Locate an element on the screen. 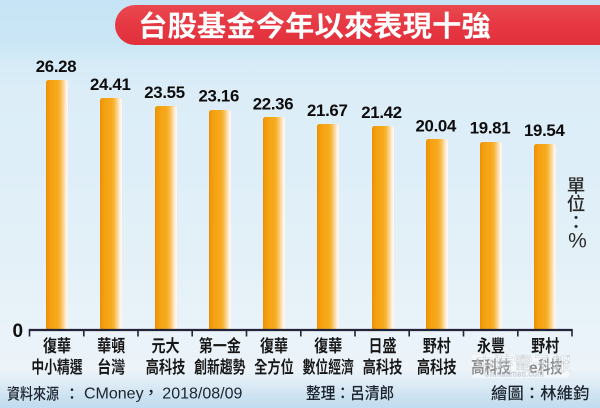 The height and width of the screenshot is (408, 600). svg-text: 19.81 is located at coordinates (490, 128).